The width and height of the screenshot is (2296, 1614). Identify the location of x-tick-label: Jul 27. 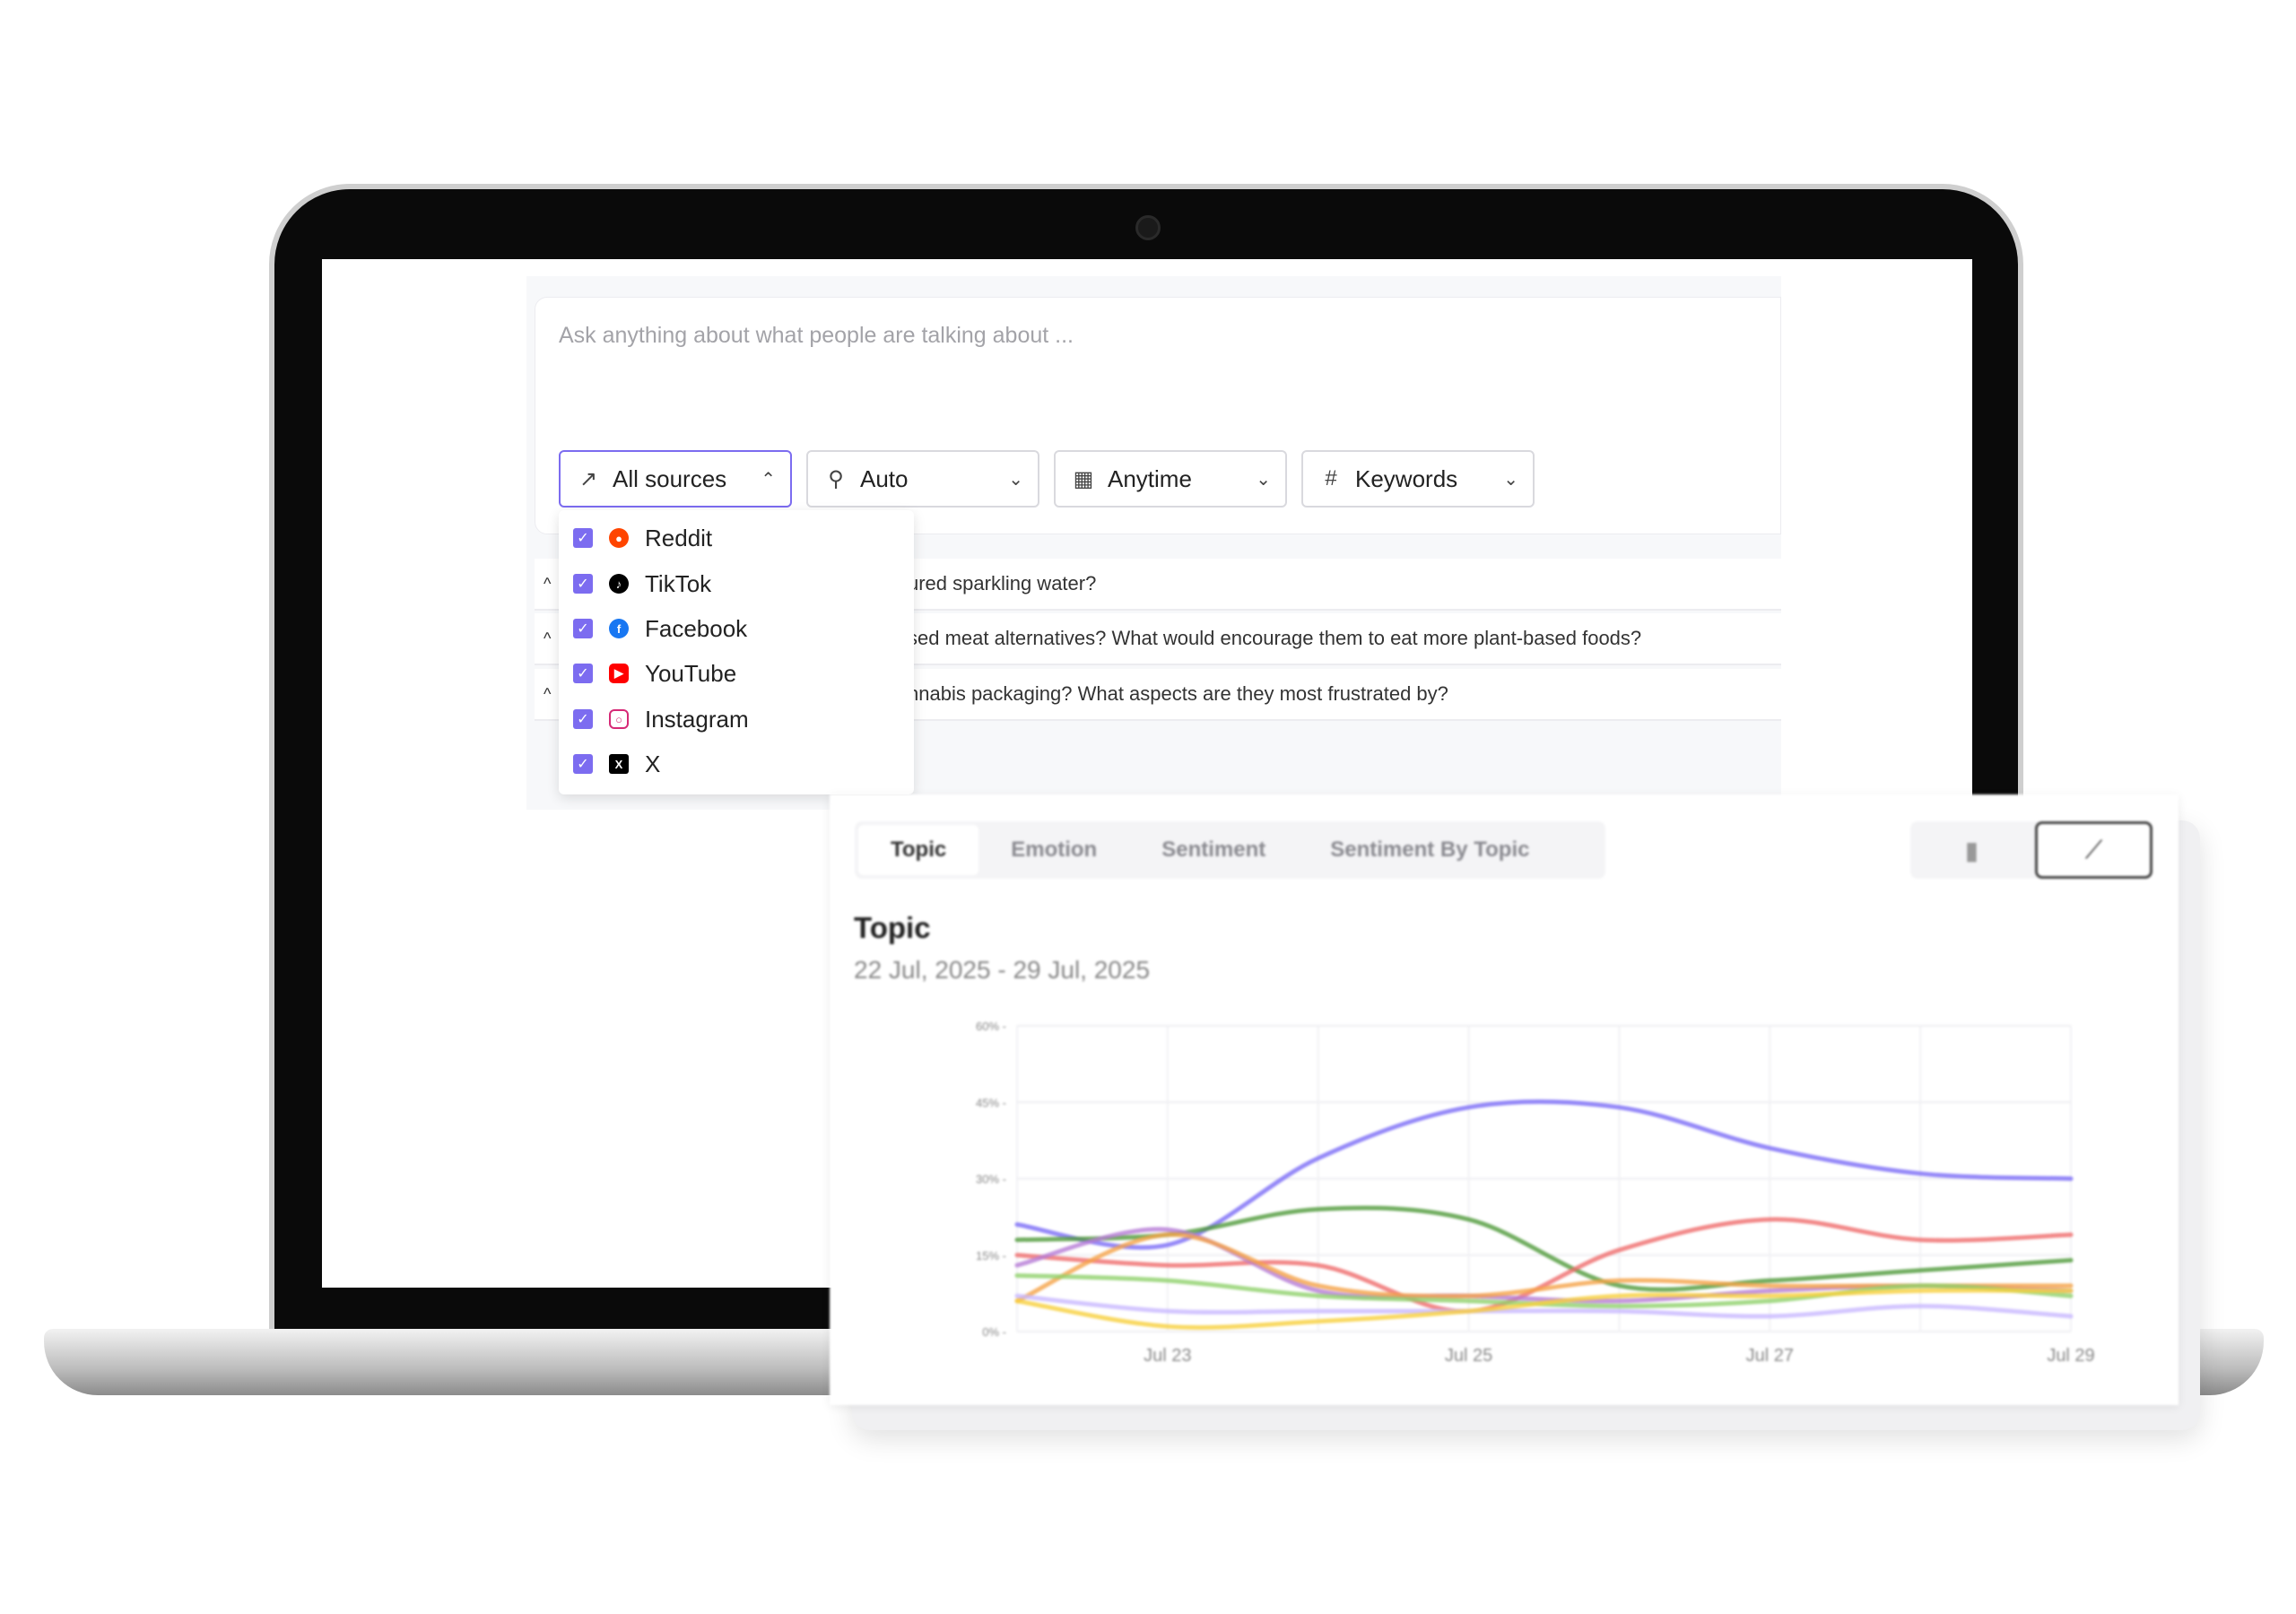
(1770, 1356).